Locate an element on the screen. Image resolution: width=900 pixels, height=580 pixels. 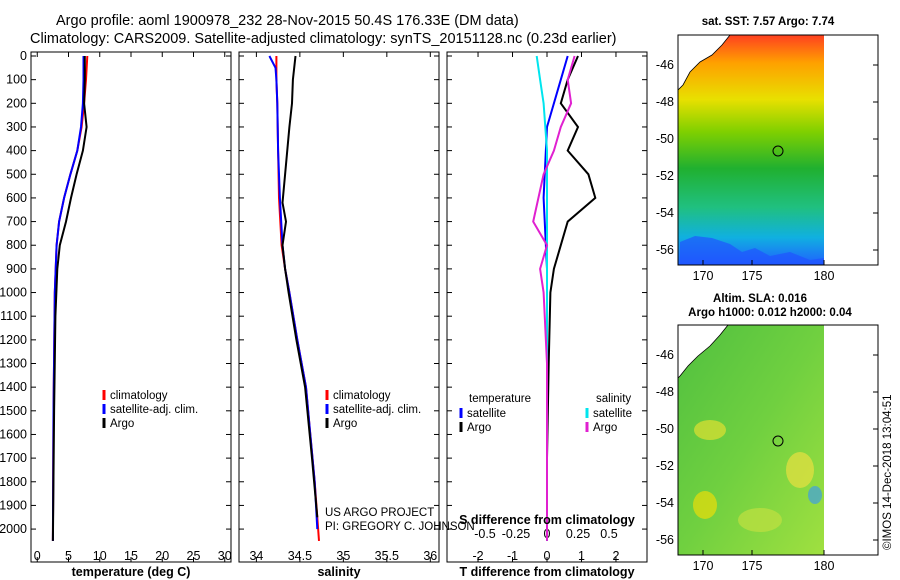
x-tick-label: 15 is located at coordinates (131, 556).